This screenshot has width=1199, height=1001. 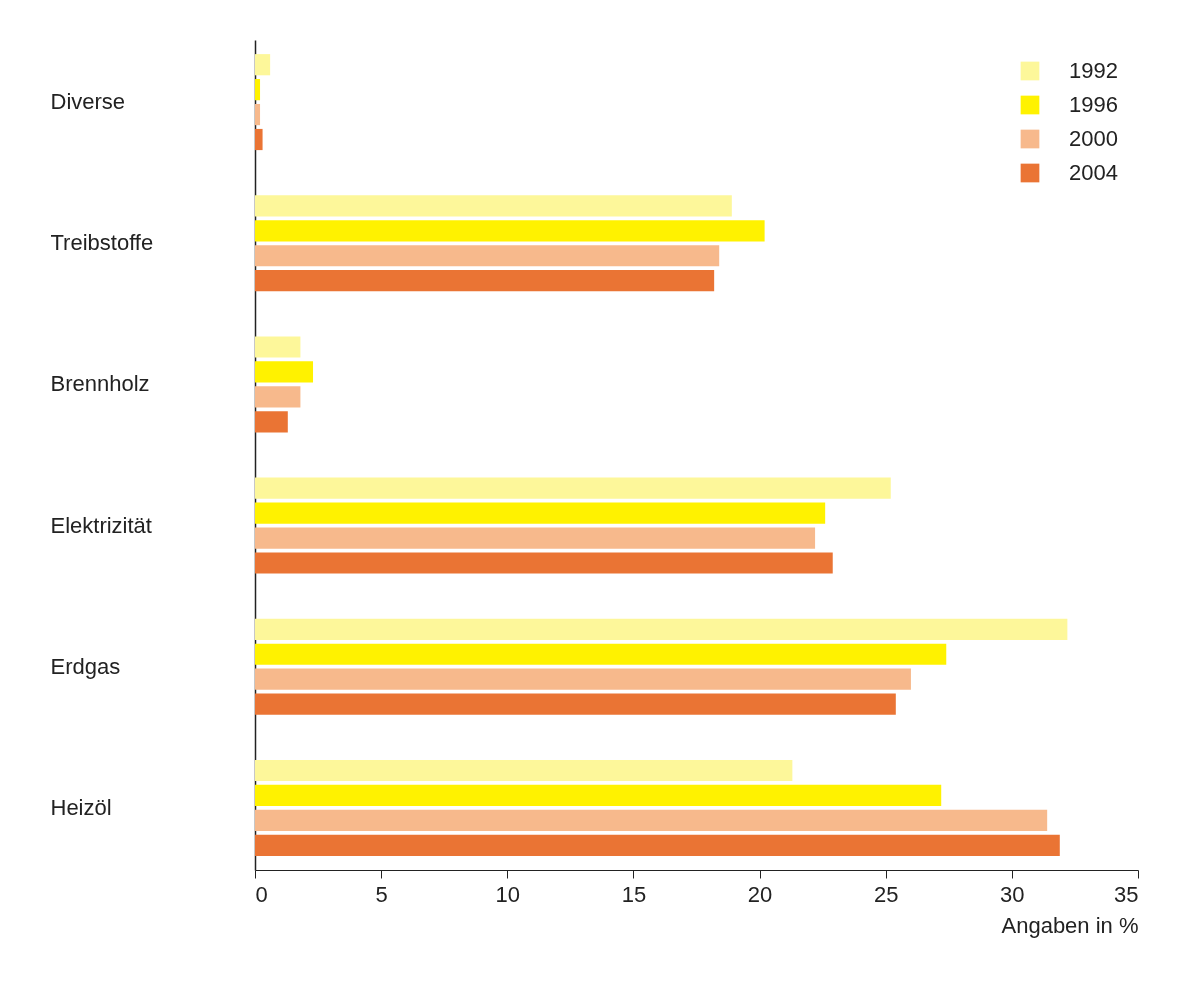 I want to click on legend-label: 2004, so click(x=1093, y=172).